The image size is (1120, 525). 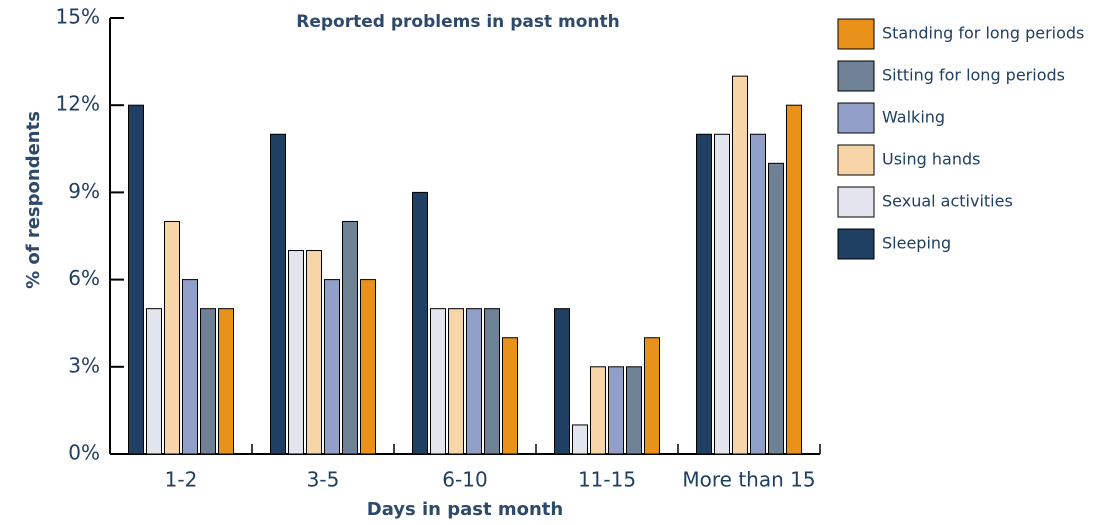 I want to click on x-axis-label: Days in past month, so click(x=465, y=509).